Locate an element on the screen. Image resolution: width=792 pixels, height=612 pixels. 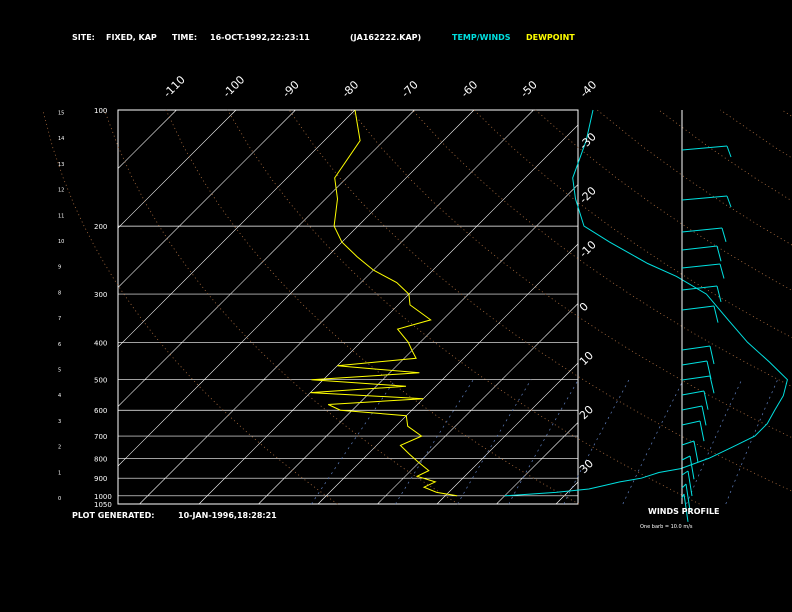
site-label: SITE: is located at coordinates (83, 37).